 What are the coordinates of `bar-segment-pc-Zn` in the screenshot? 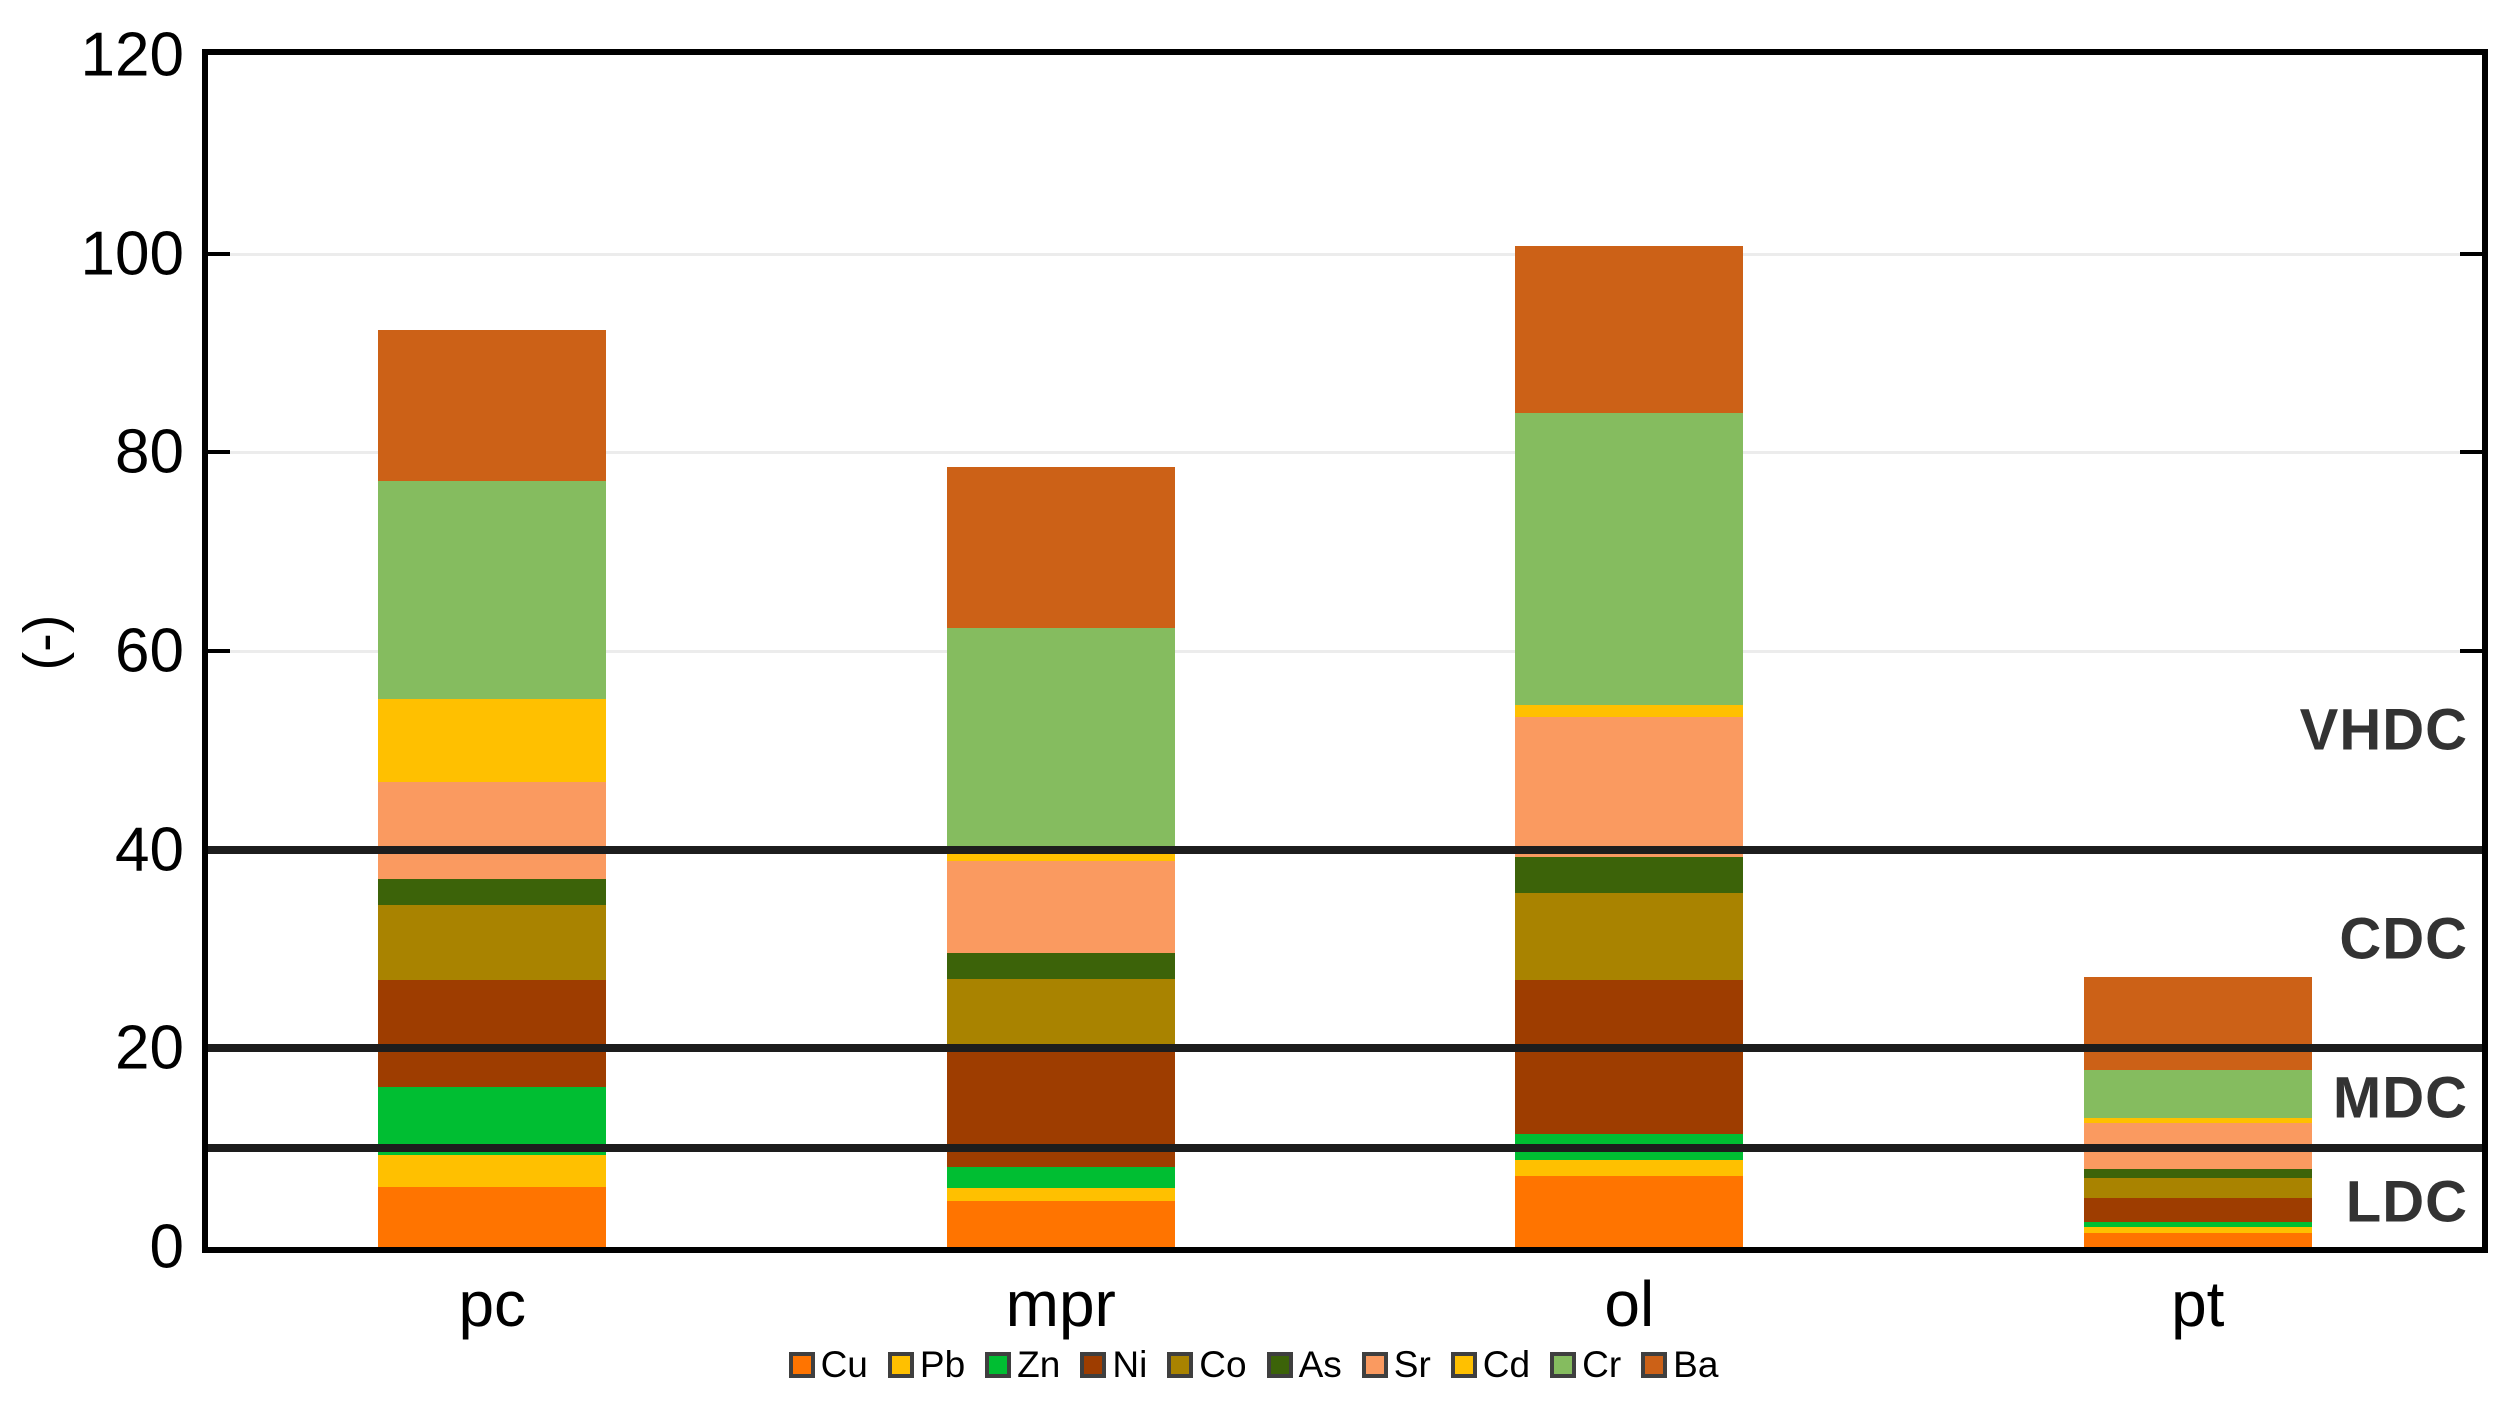 It's located at (492, 1121).